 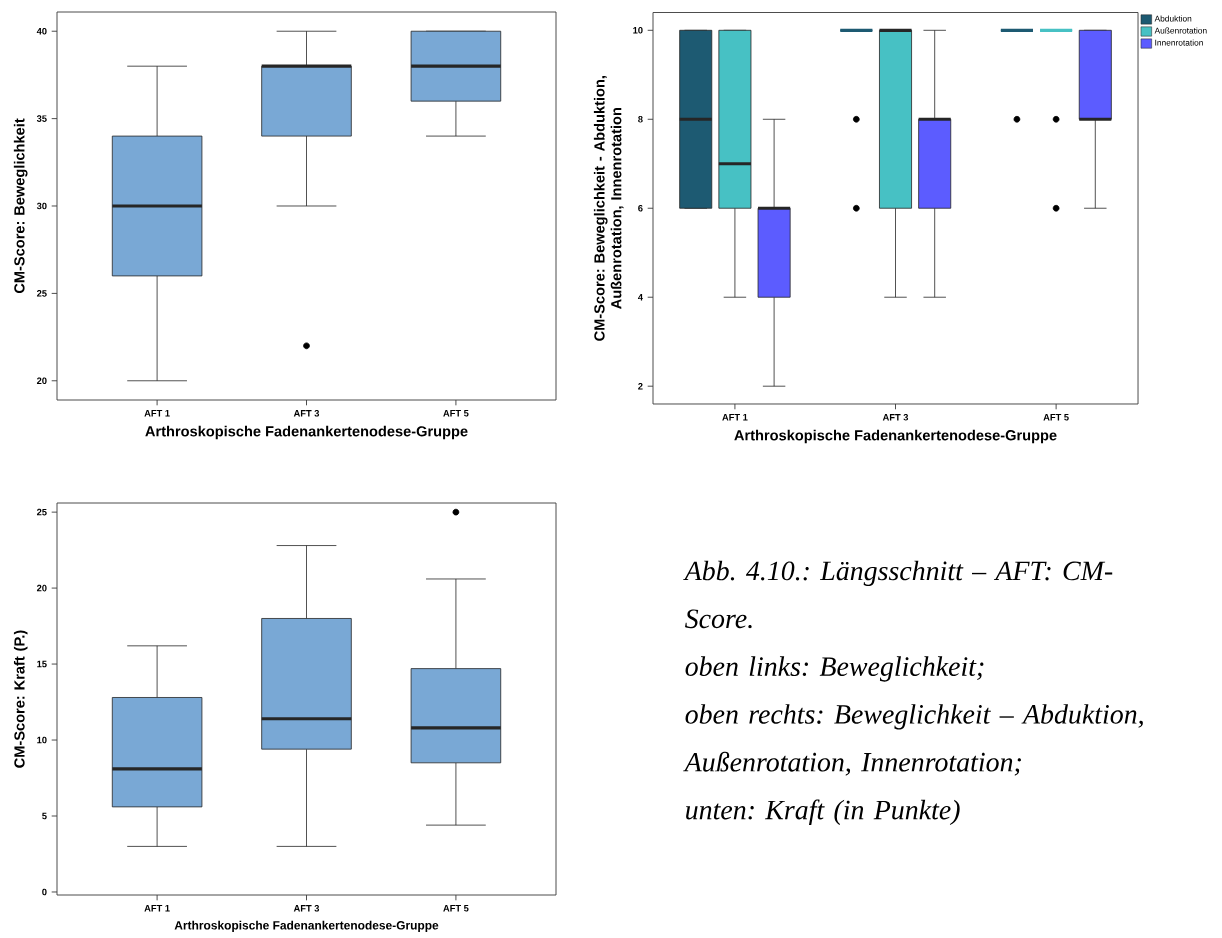 What do you see at coordinates (41, 118) in the screenshot?
I see `y-tick-label: 35` at bounding box center [41, 118].